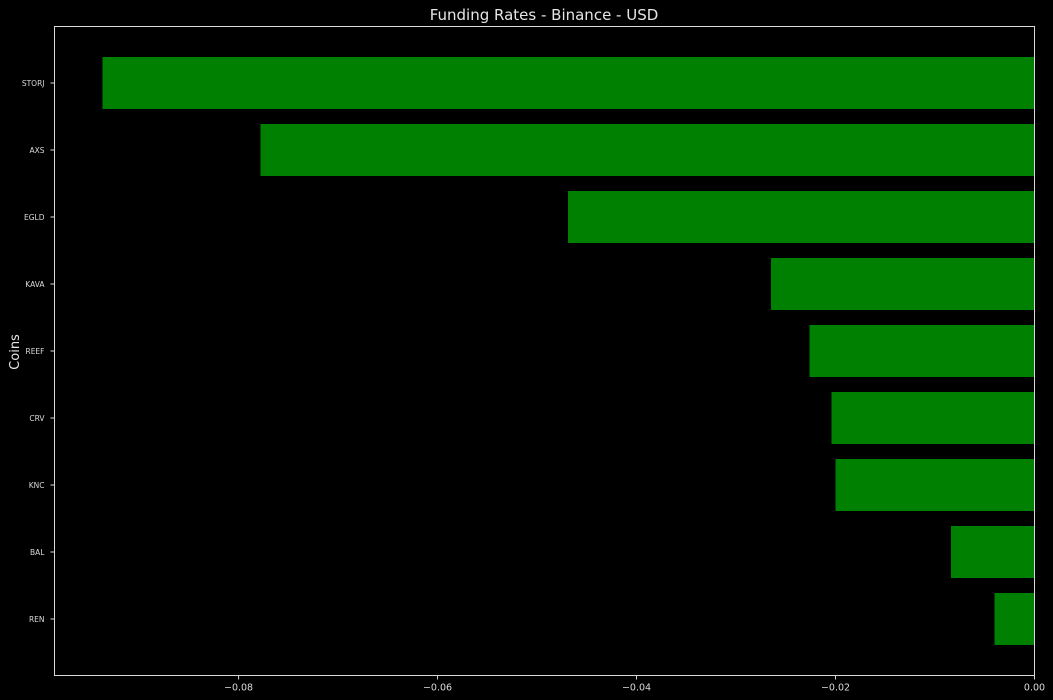 Image resolution: width=1053 pixels, height=700 pixels. What do you see at coordinates (15, 352) in the screenshot?
I see `y-axis-label: Coins` at bounding box center [15, 352].